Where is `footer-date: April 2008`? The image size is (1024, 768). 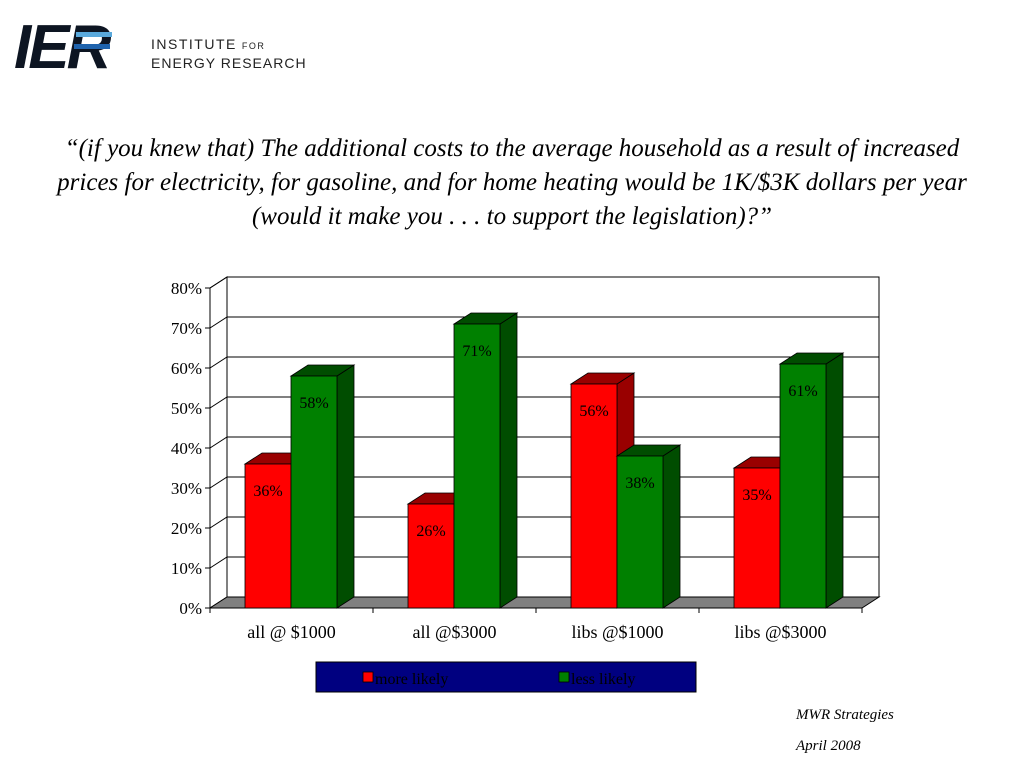
footer-date: April 2008 is located at coordinates (828, 746).